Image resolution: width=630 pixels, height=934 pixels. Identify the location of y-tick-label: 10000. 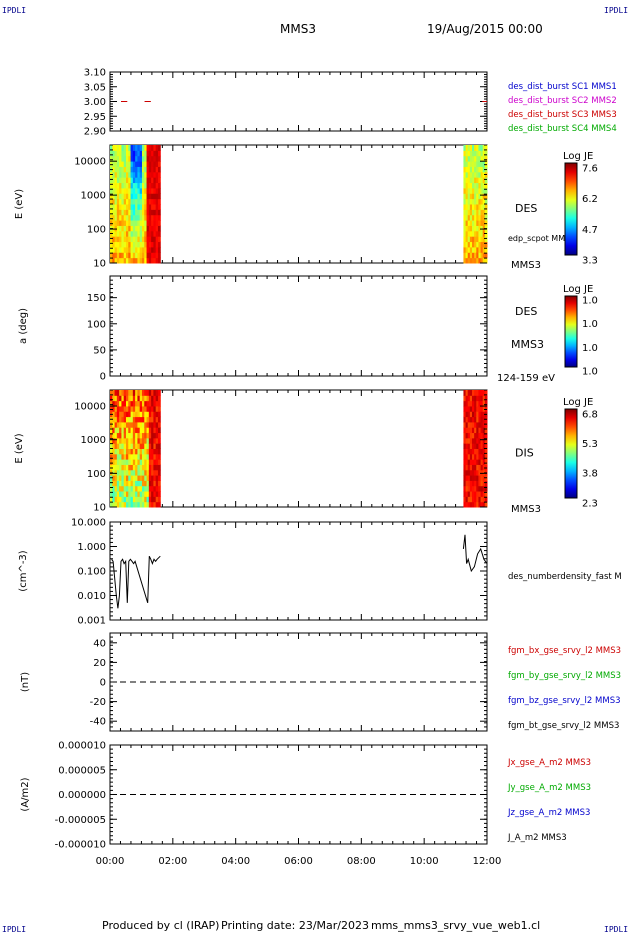
(90, 162).